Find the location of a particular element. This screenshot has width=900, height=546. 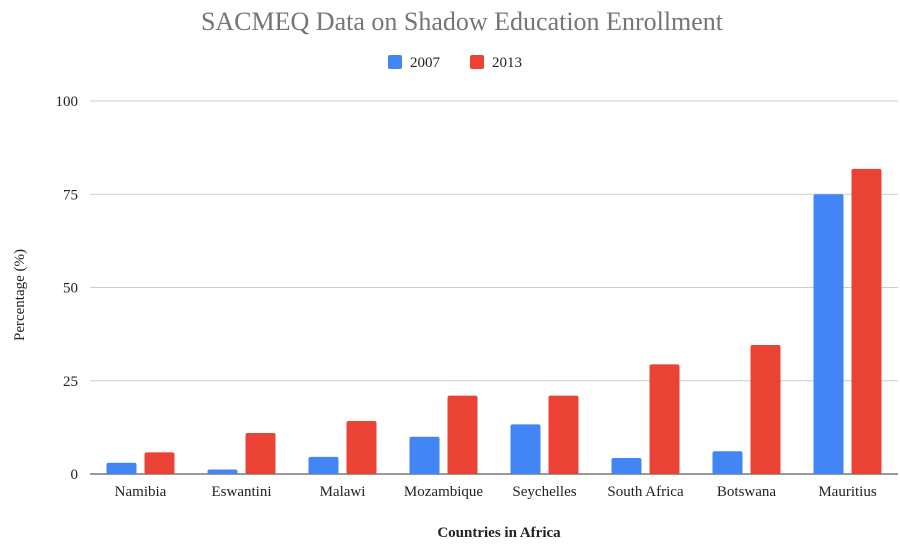

bar-2007-seychelles is located at coordinates (525, 449).